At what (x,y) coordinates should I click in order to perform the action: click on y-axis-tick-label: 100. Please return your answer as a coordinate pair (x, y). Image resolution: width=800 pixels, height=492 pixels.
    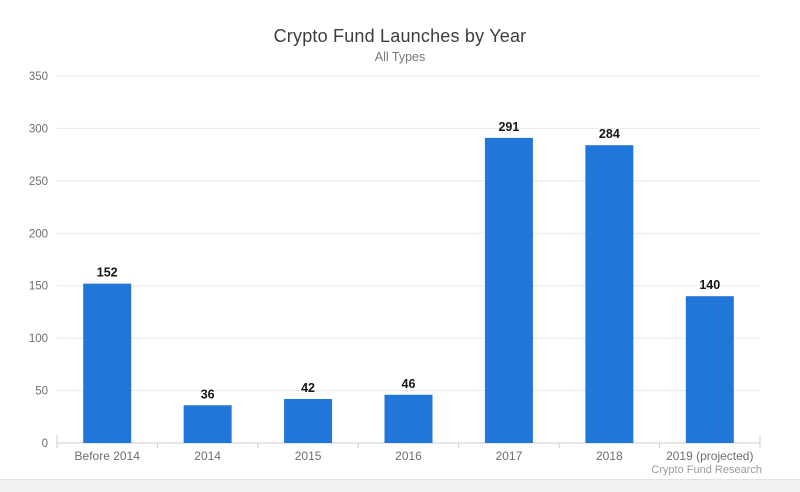
    Looking at the image, I should click on (38, 339).